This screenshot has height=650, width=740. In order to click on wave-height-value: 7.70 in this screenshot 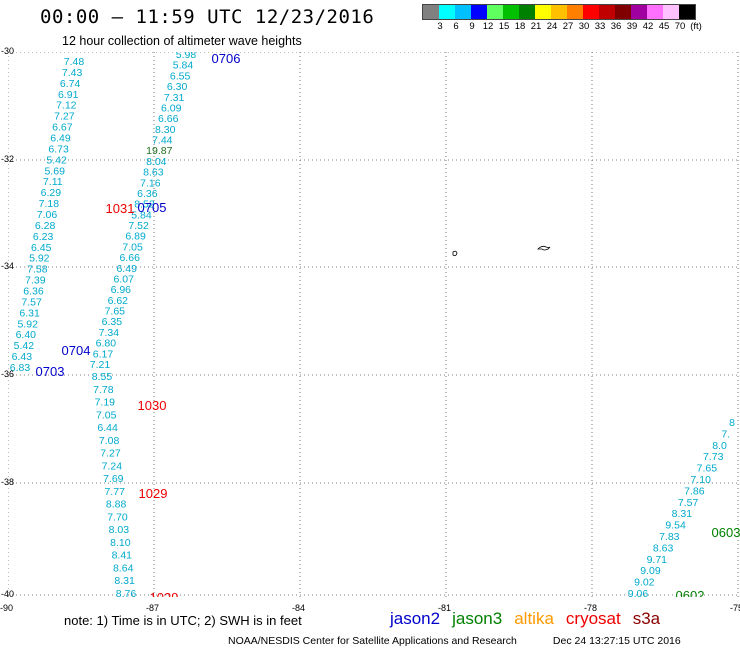, I will do `click(117, 517)`.